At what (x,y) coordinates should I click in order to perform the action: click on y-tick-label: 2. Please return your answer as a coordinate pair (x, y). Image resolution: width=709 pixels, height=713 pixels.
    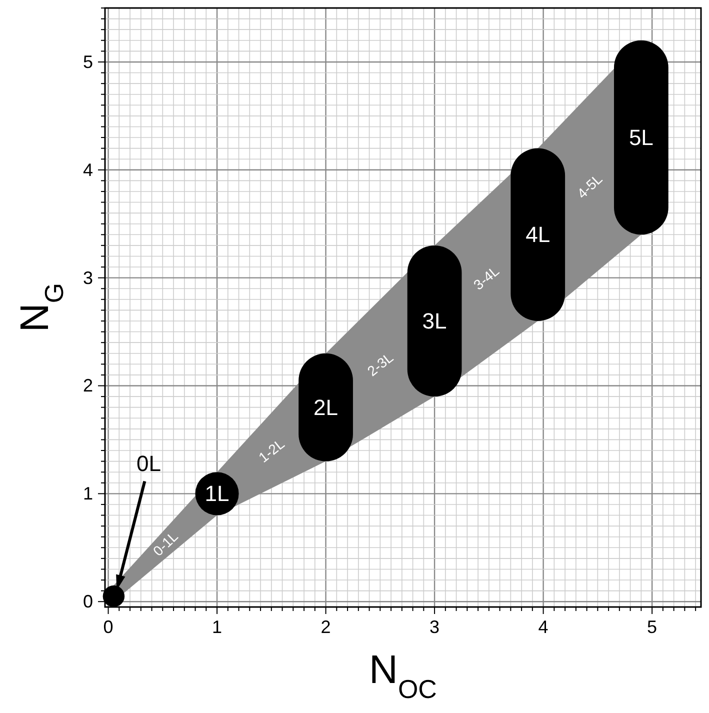
    Looking at the image, I should click on (87, 386).